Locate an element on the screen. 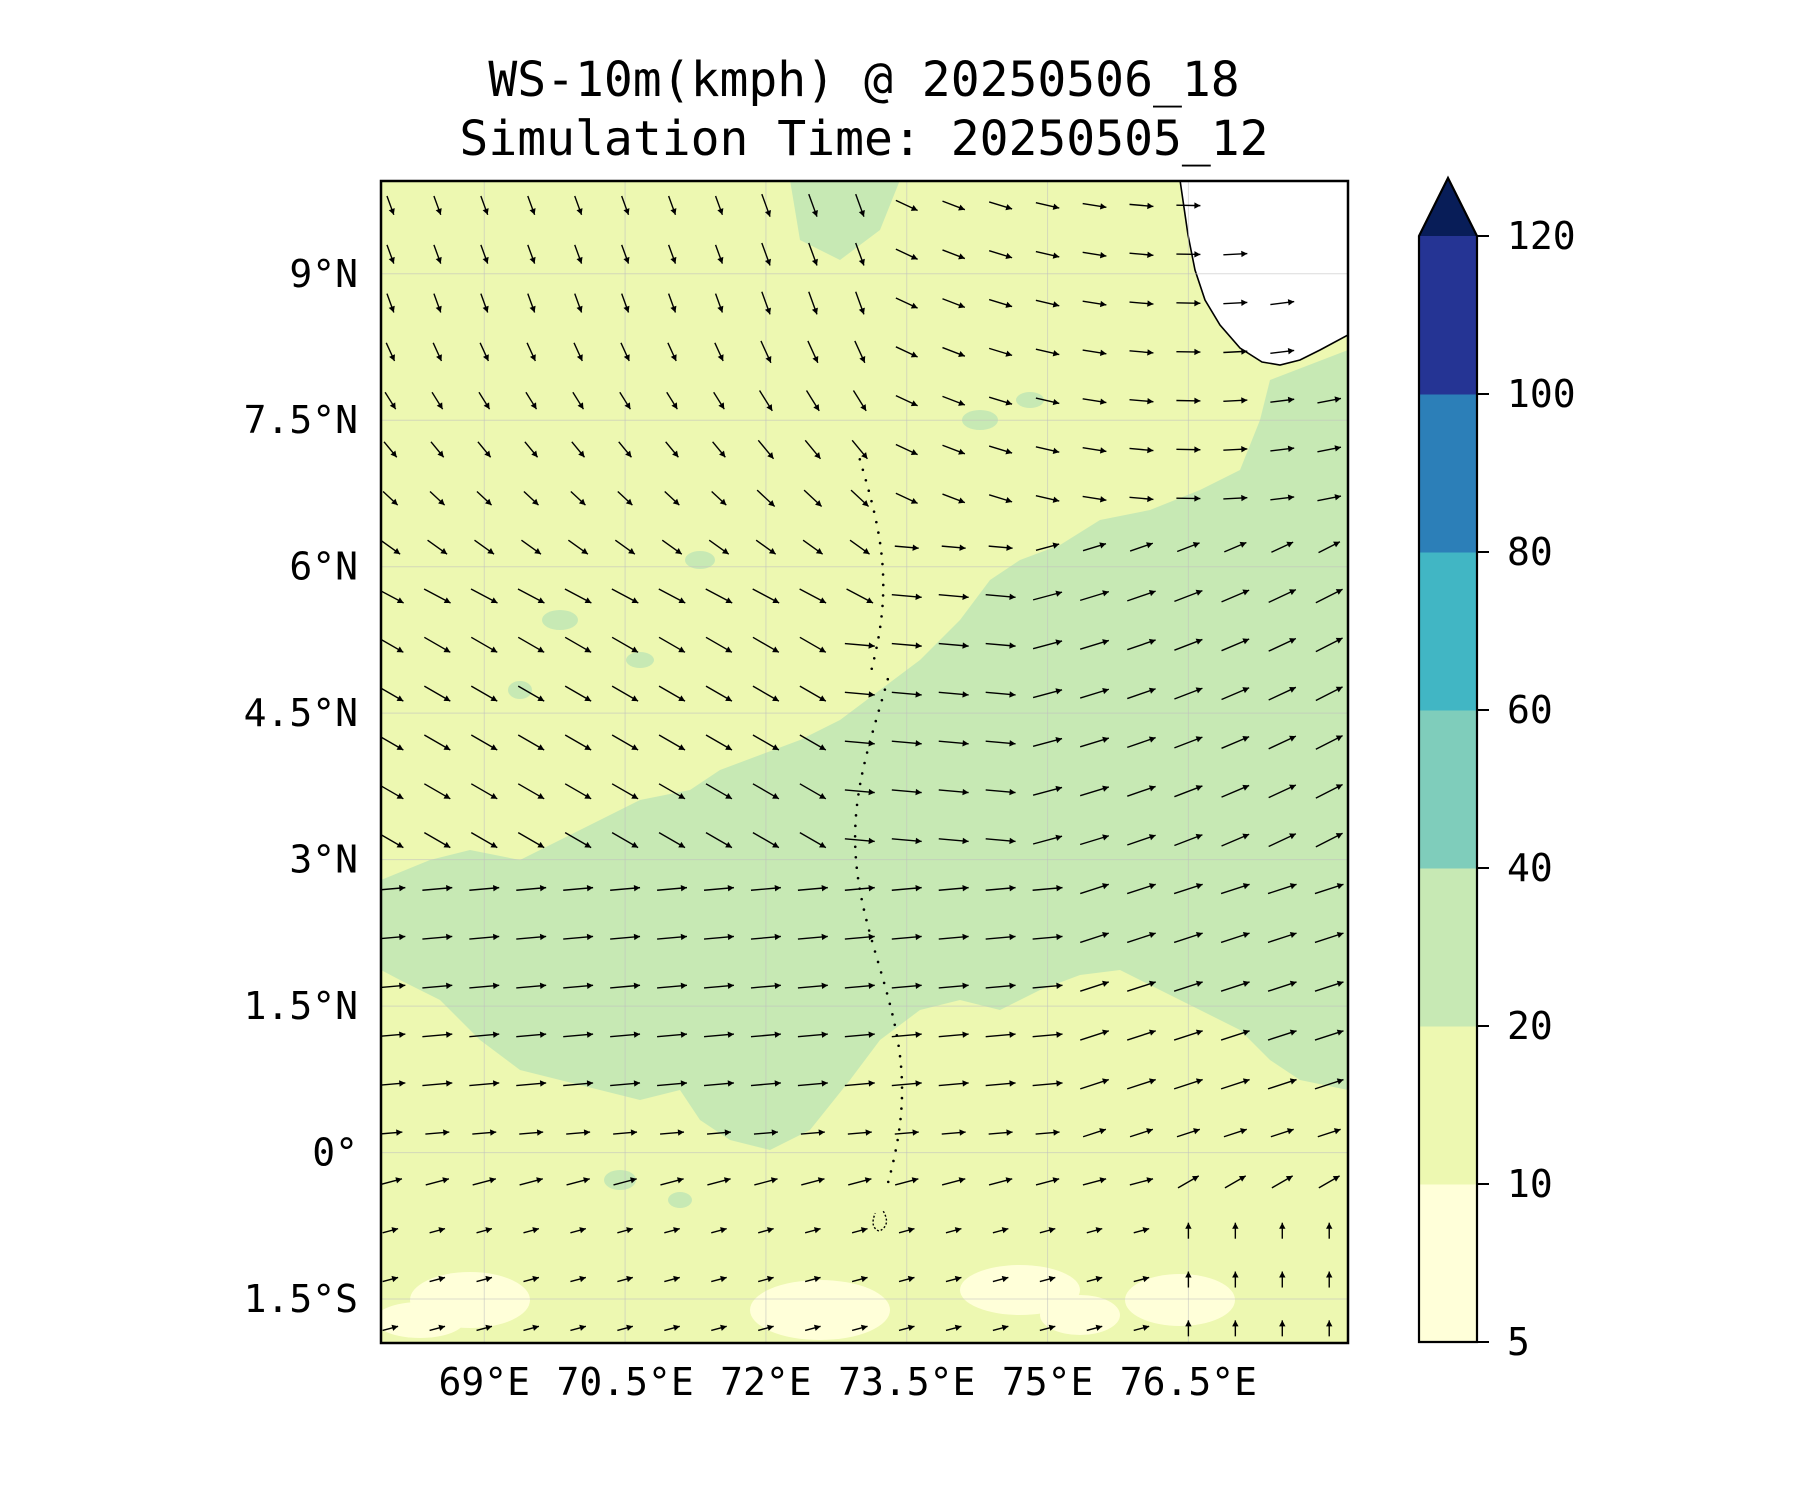  coastline is located at coordinates (1263, 273).